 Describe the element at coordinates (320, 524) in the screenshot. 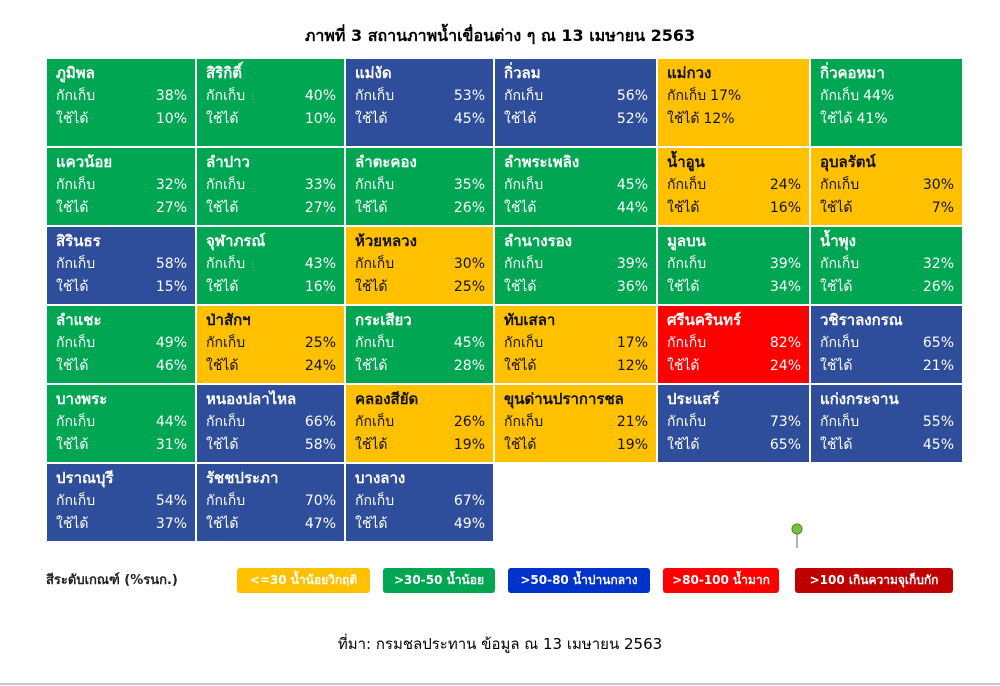

I see `dam-usable-value: 47%` at that location.